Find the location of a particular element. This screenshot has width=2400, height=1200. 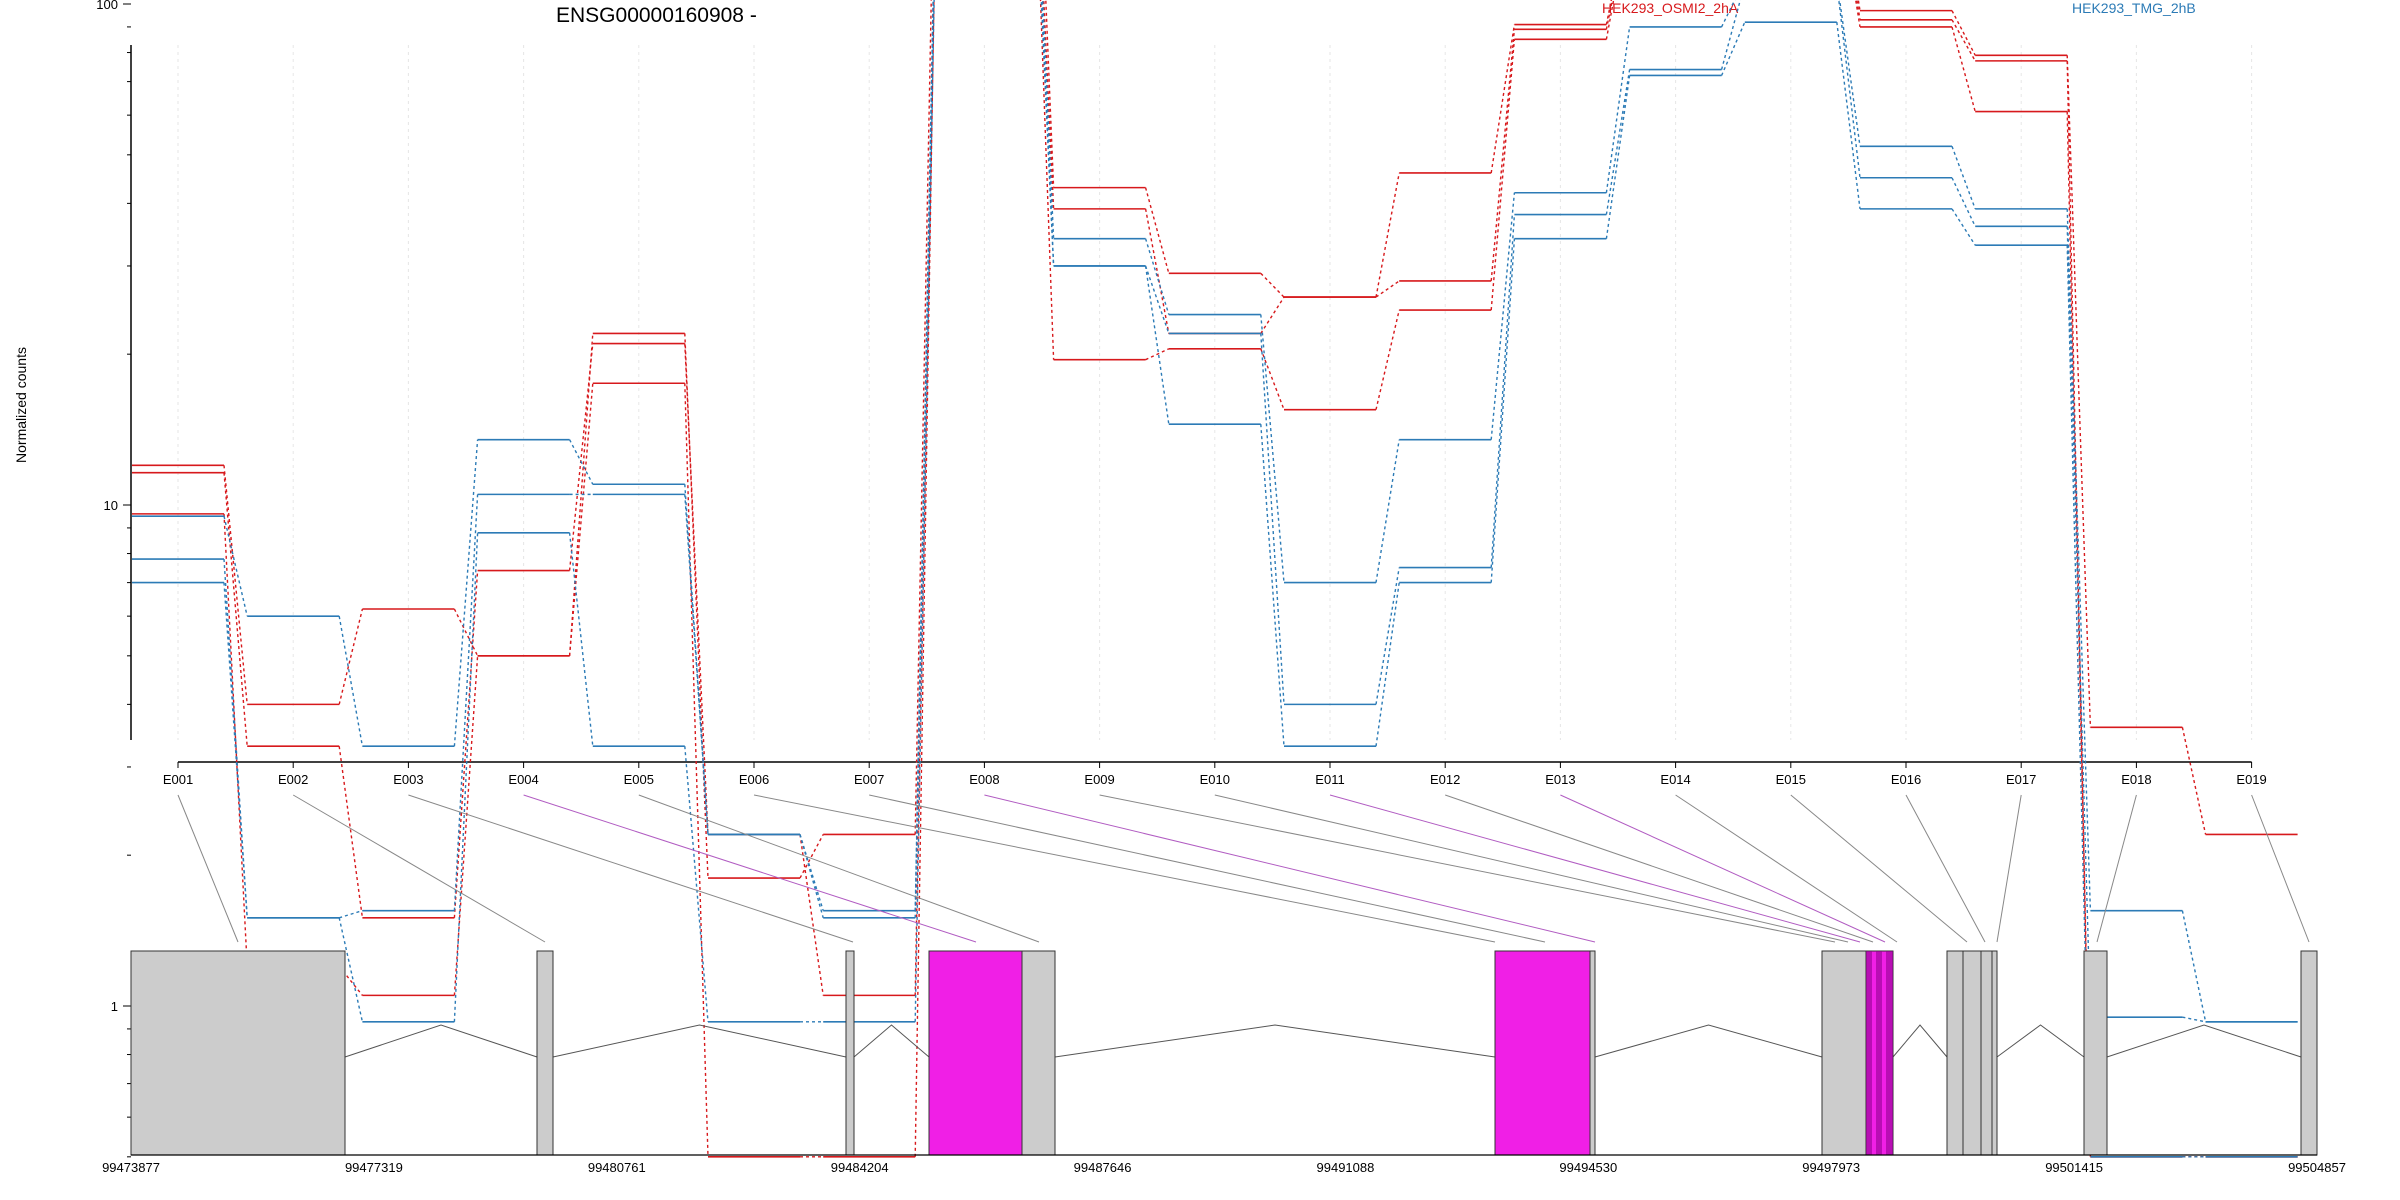

genomic-coordinate-label: 99484204 is located at coordinates (860, 1167).